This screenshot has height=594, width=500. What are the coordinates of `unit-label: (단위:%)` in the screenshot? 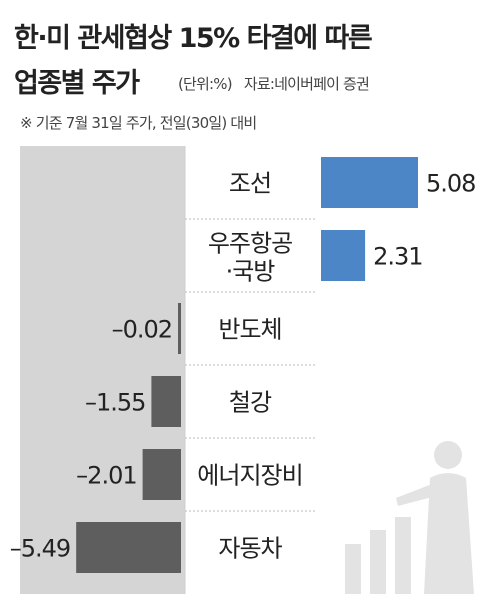 It's located at (205, 84).